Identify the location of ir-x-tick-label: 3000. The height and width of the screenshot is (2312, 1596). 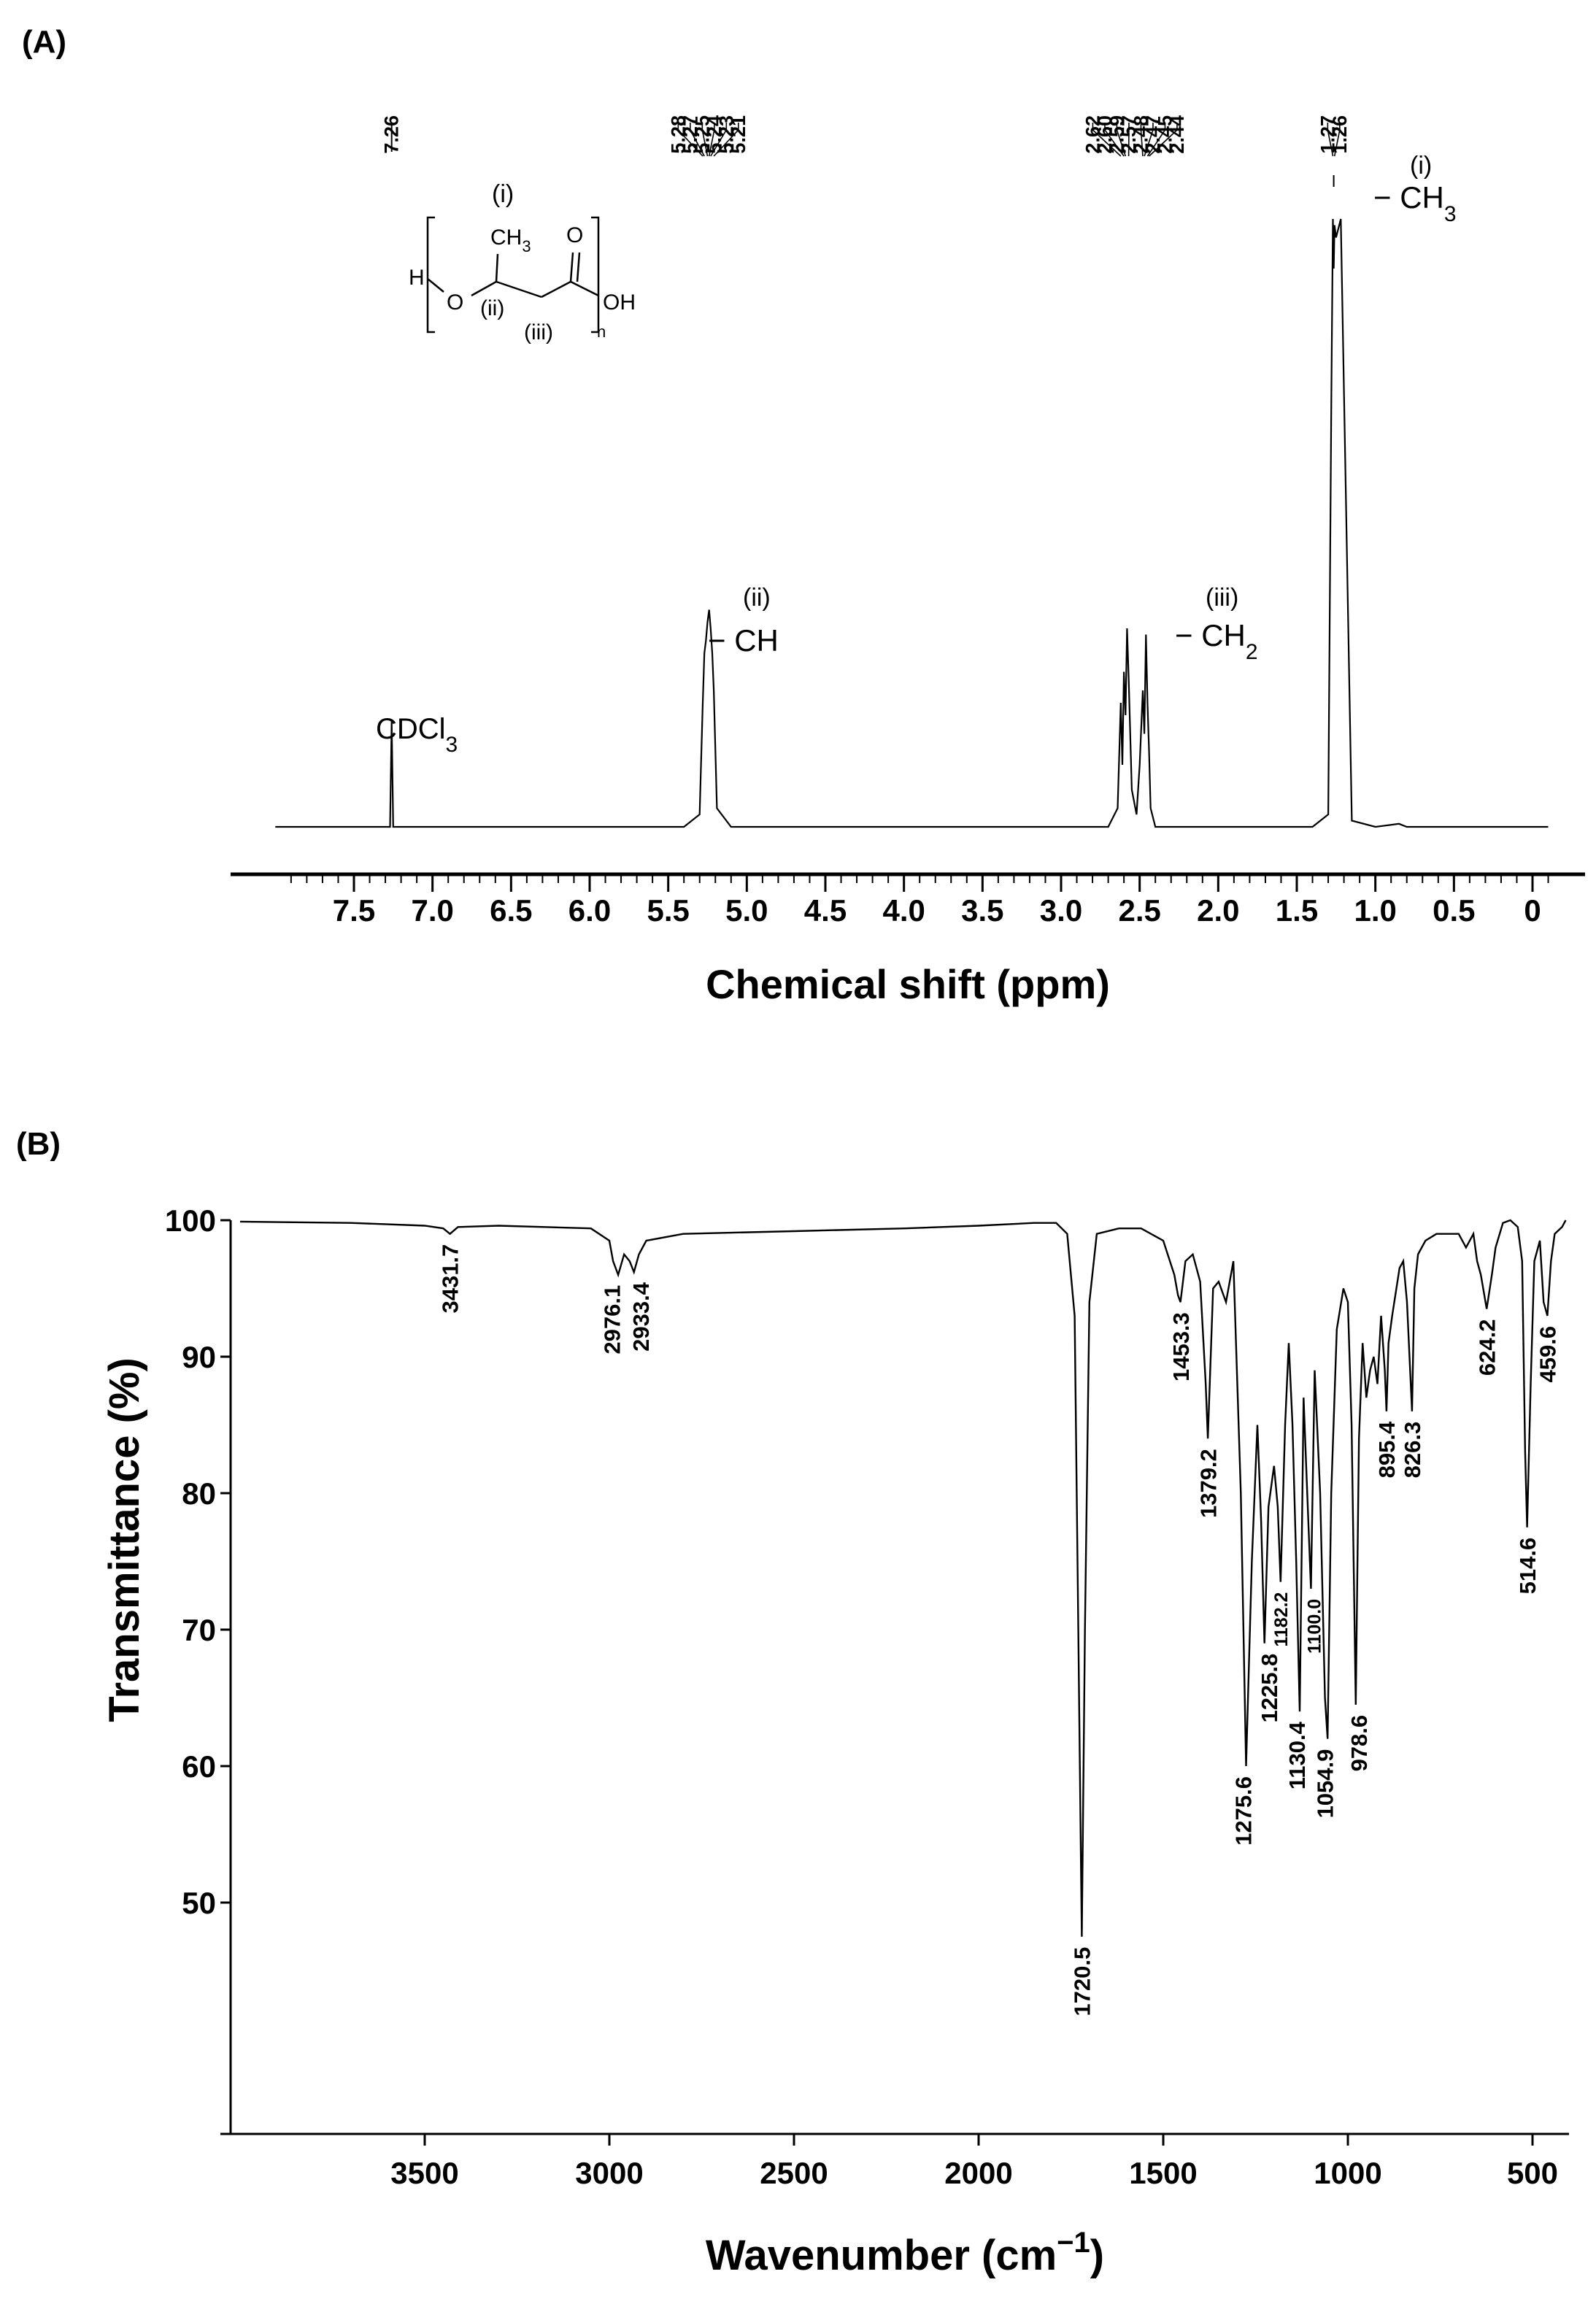
(609, 2173).